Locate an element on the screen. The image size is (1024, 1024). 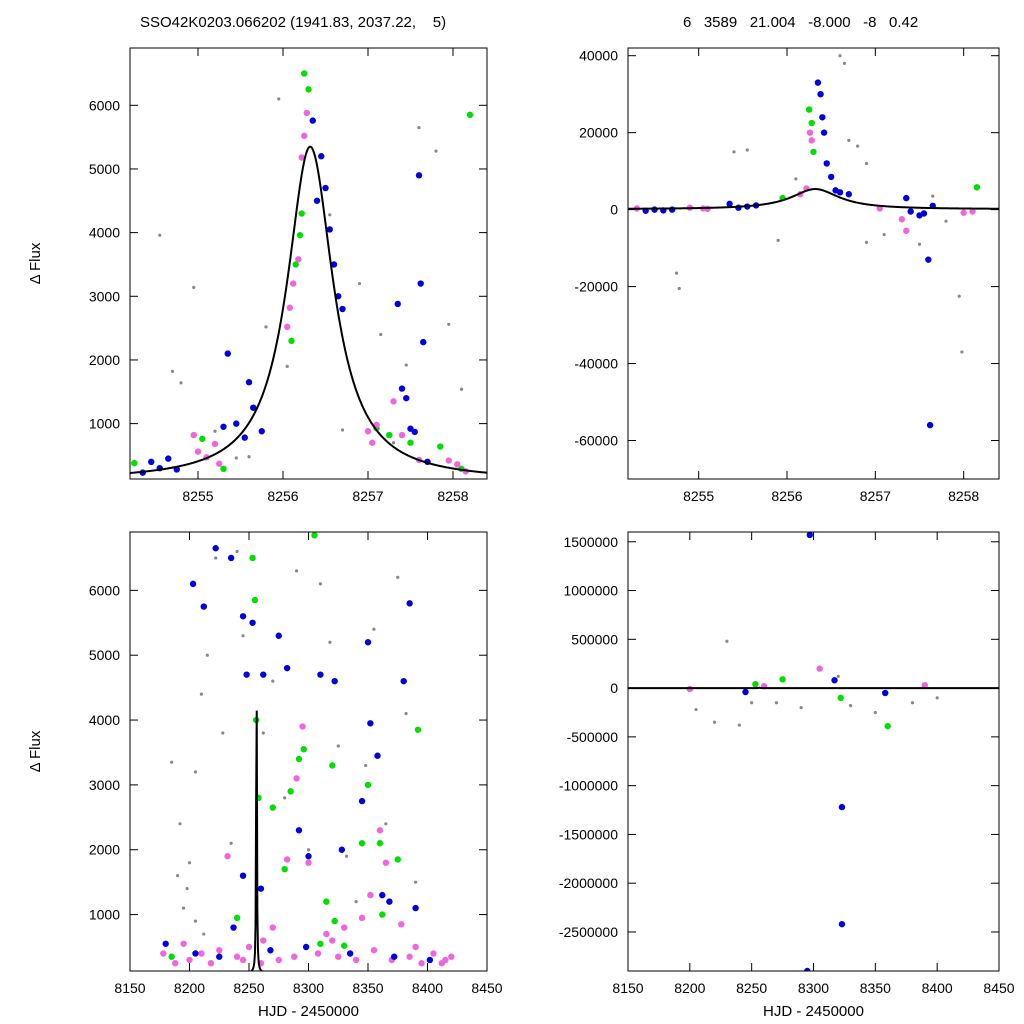
x-tick-label: 8258 is located at coordinates (452, 496).